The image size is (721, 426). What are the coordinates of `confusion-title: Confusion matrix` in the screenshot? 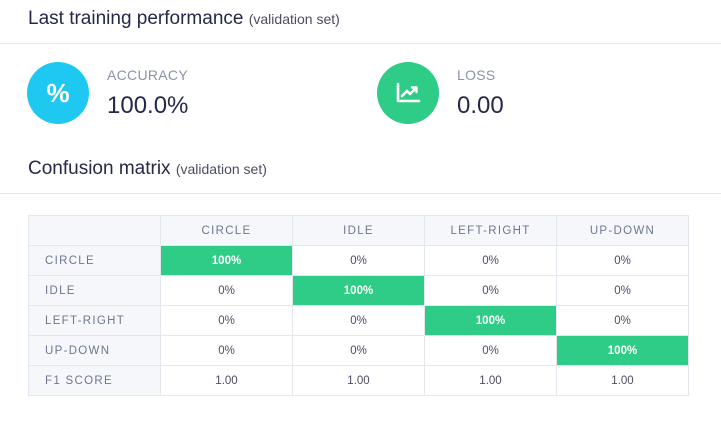 It's located at (99, 168).